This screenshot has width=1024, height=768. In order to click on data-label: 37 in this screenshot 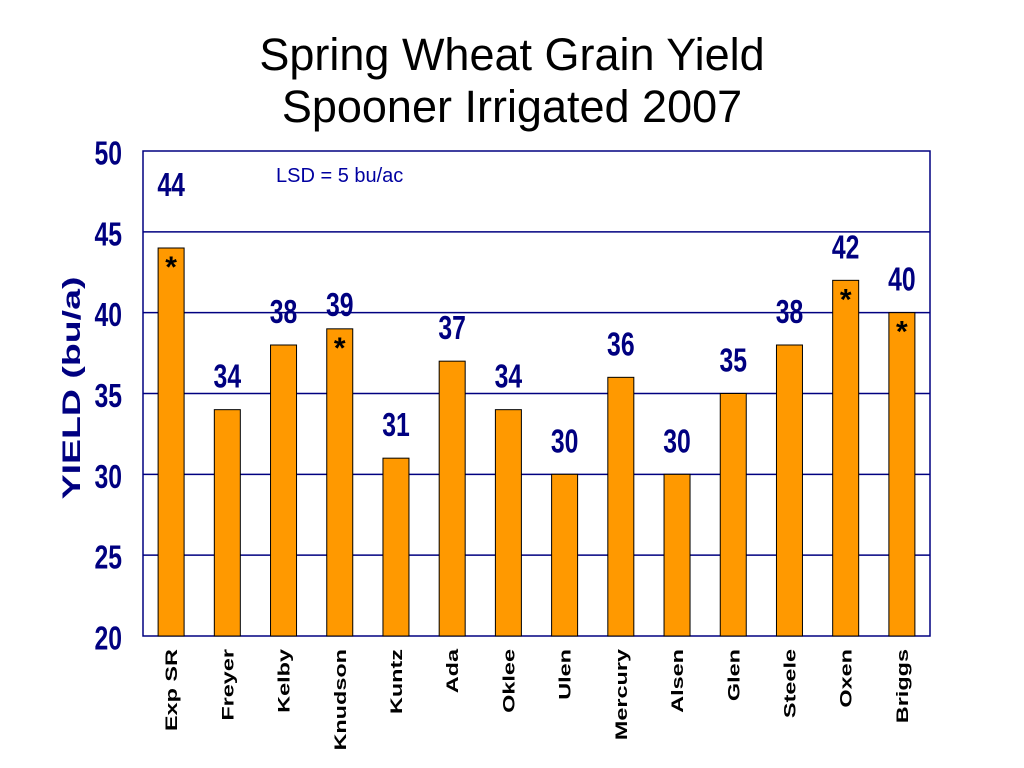, I will do `click(452, 329)`.